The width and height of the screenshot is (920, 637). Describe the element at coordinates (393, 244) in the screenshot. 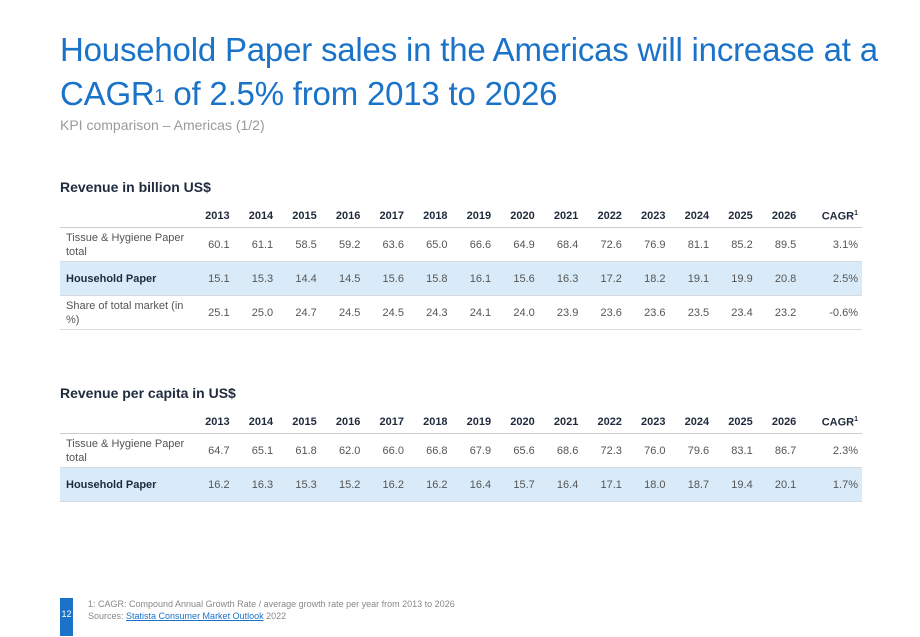

I see `table-cell: 63.6` at that location.